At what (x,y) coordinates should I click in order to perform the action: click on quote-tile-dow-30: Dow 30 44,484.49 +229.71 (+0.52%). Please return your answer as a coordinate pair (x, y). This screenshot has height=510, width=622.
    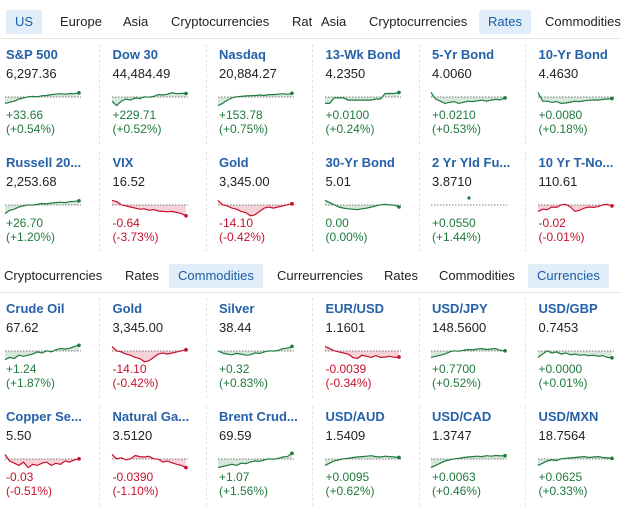
    Looking at the image, I should click on (157, 94).